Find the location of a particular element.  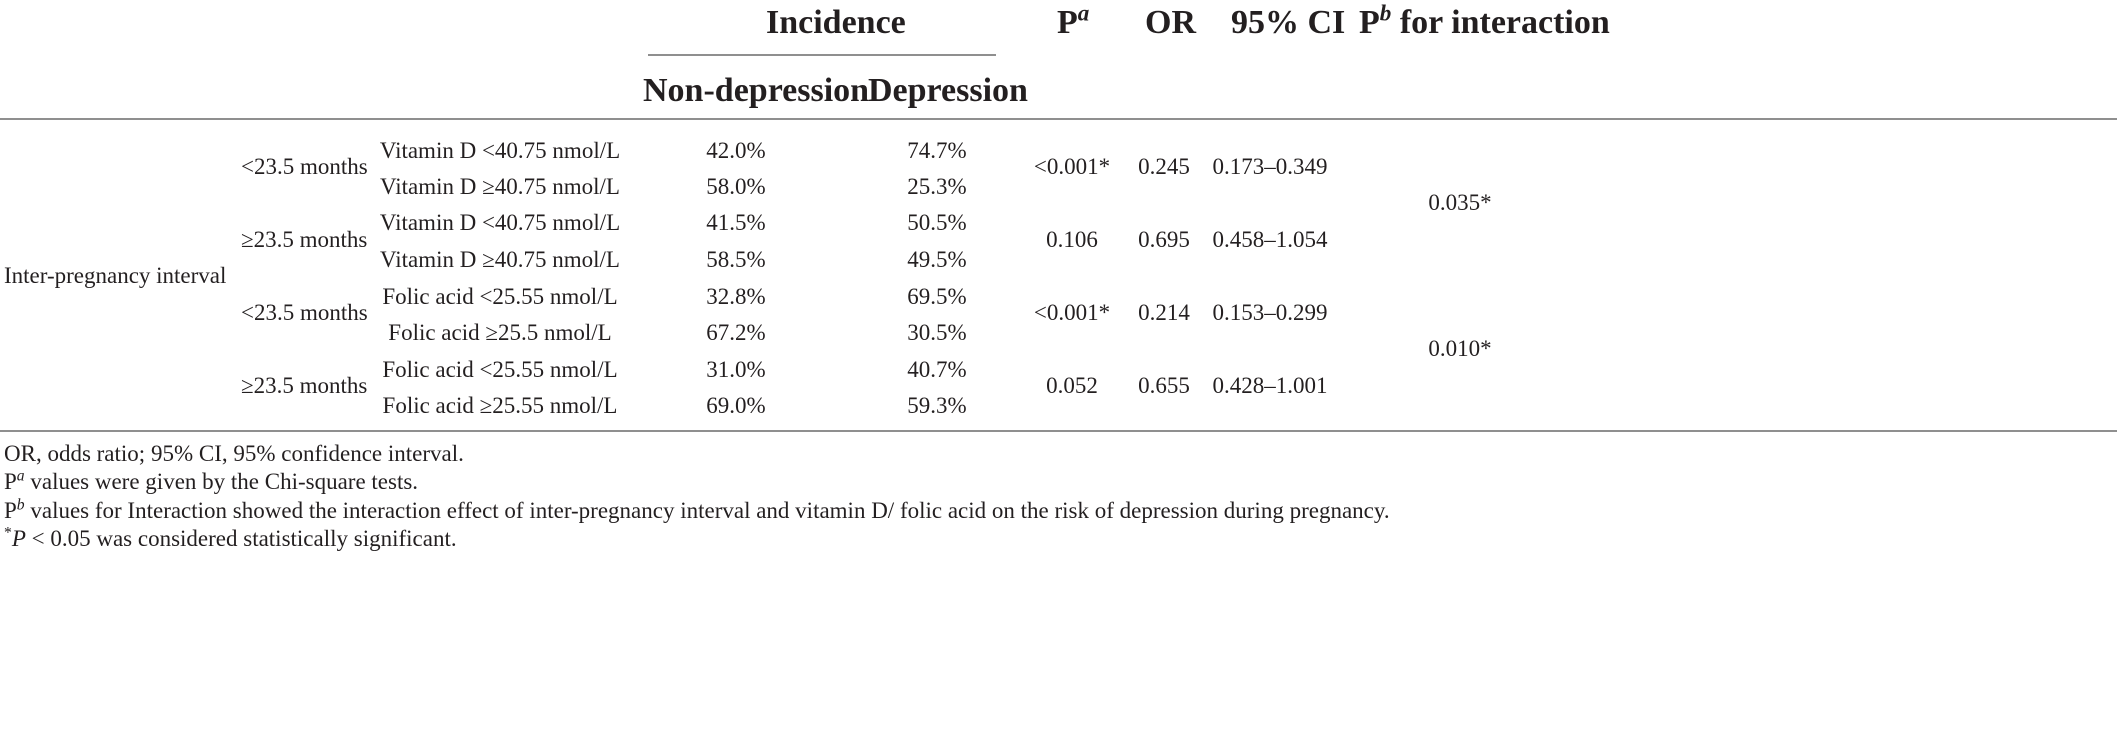

non-depression-cell: 58.0% is located at coordinates (736, 186).